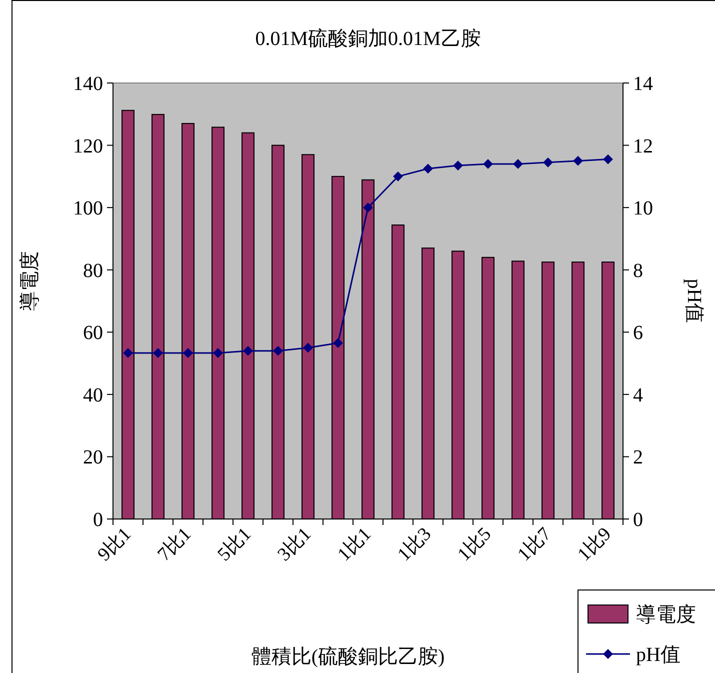  I want to click on x-tick-label: 1比3, so click(415, 545).